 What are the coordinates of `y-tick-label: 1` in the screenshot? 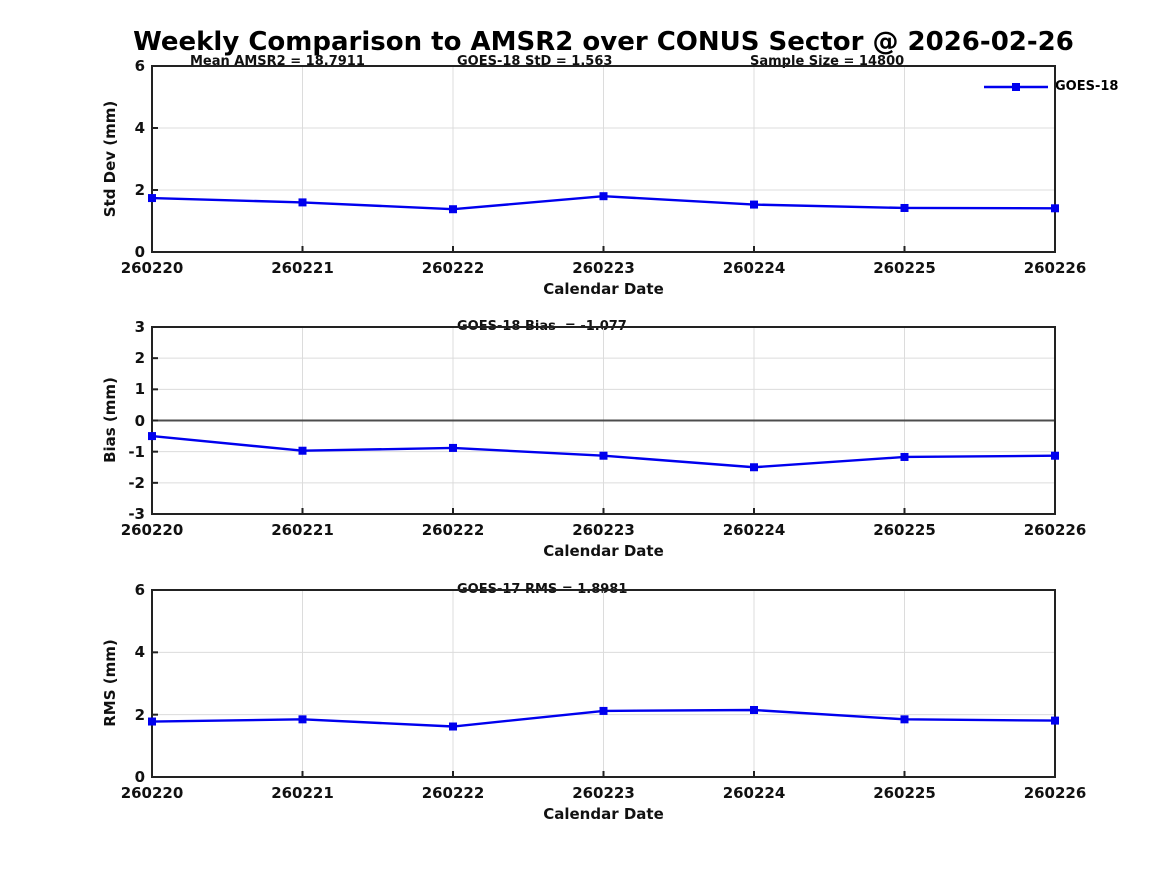 It's located at (139, 389).